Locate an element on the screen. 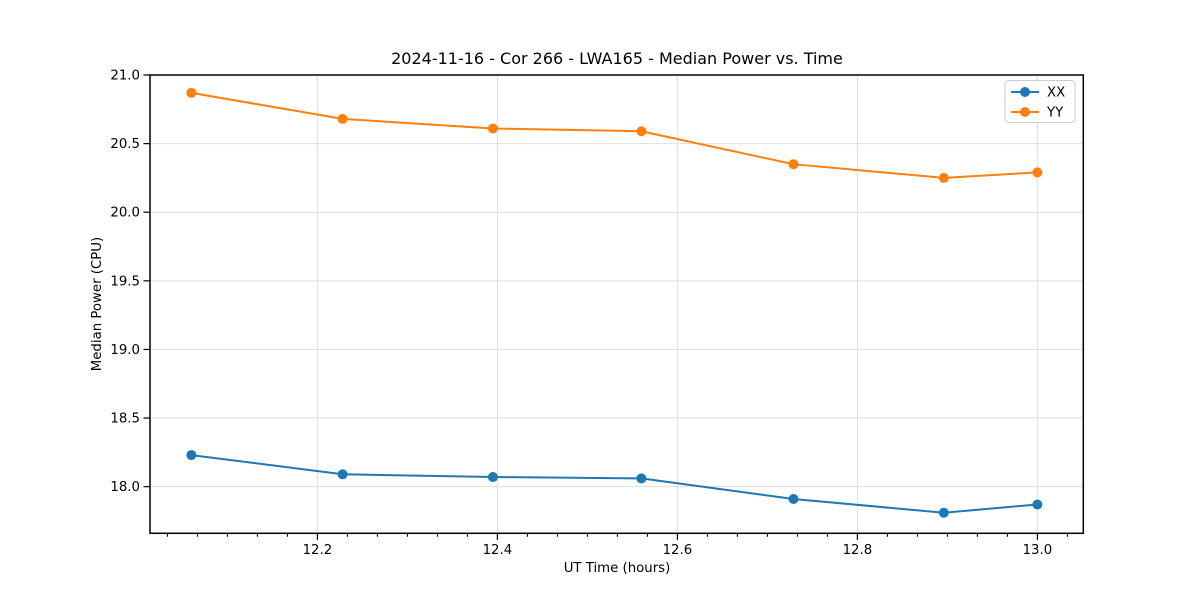 This screenshot has width=1200, height=600. series-line-YY is located at coordinates (614, 135).